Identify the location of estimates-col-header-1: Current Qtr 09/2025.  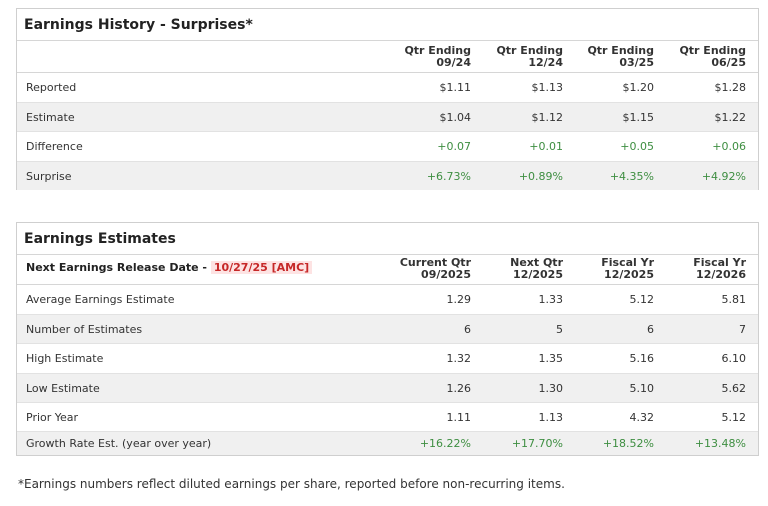
(421, 269).